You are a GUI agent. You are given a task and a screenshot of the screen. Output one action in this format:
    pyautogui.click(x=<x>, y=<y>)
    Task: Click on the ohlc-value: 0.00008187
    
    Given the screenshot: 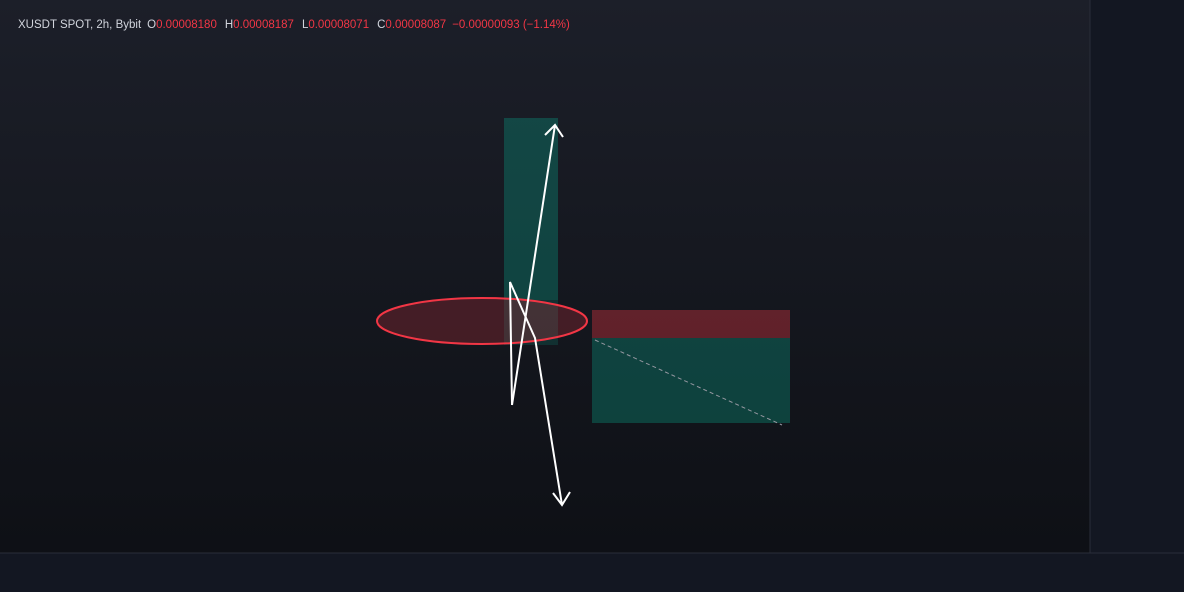 What is the action you would take?
    pyautogui.click(x=263, y=25)
    